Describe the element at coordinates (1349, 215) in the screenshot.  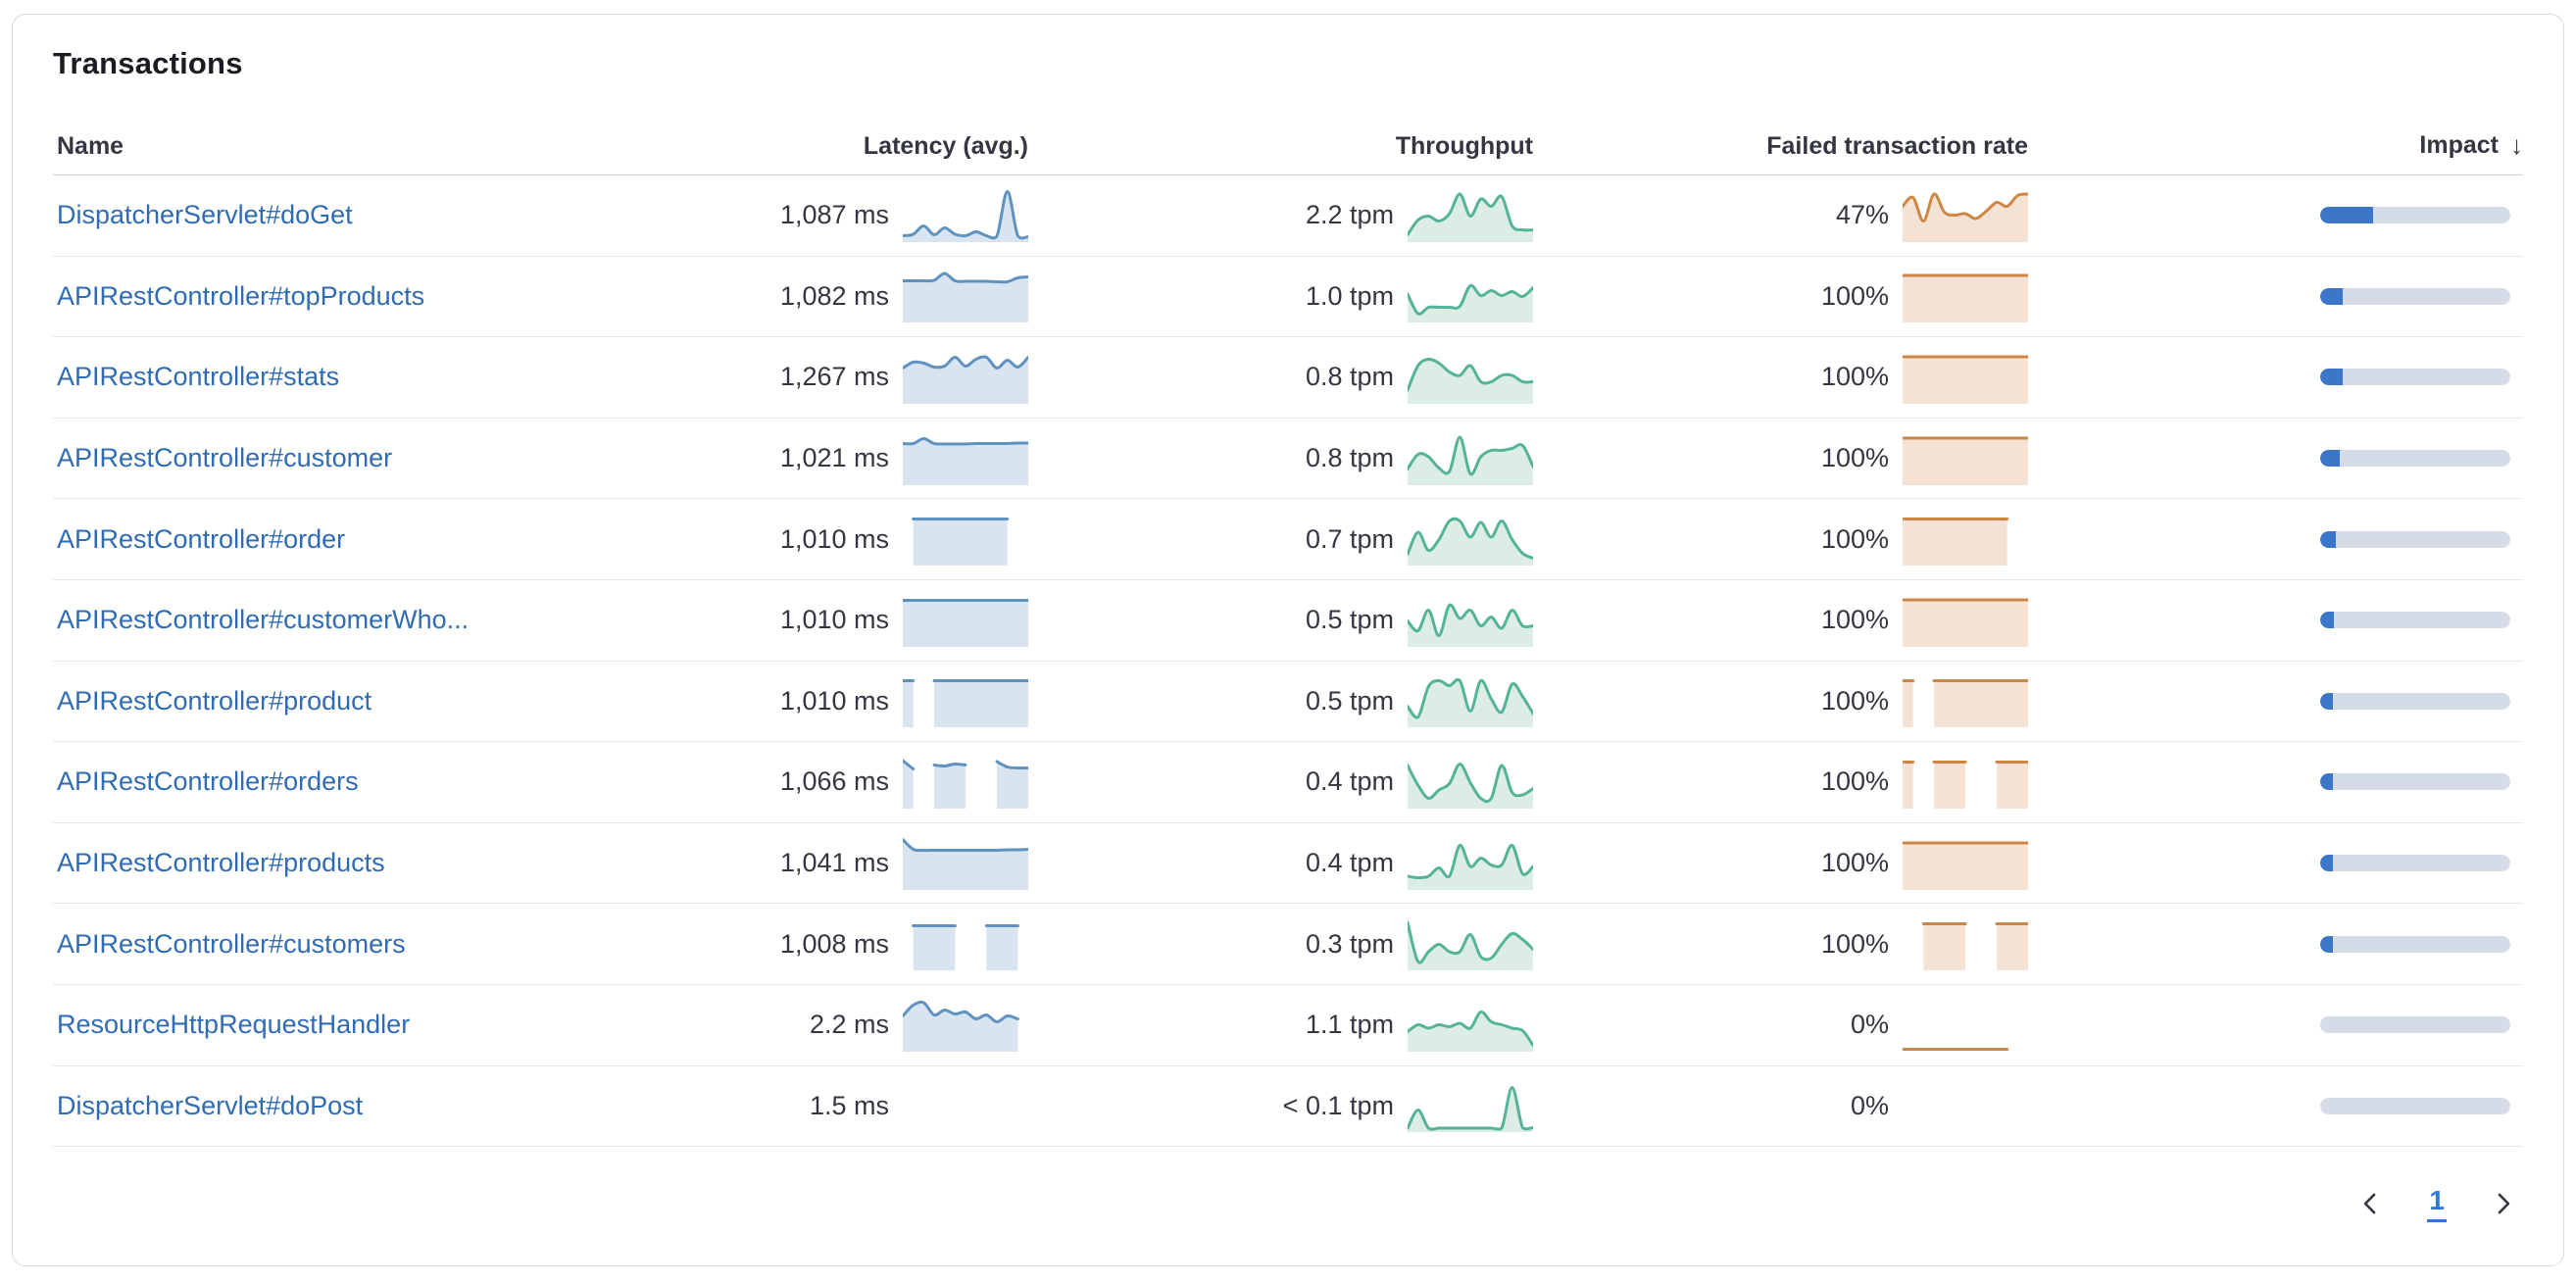
I see `throughput-value: 2.2 tpm` at that location.